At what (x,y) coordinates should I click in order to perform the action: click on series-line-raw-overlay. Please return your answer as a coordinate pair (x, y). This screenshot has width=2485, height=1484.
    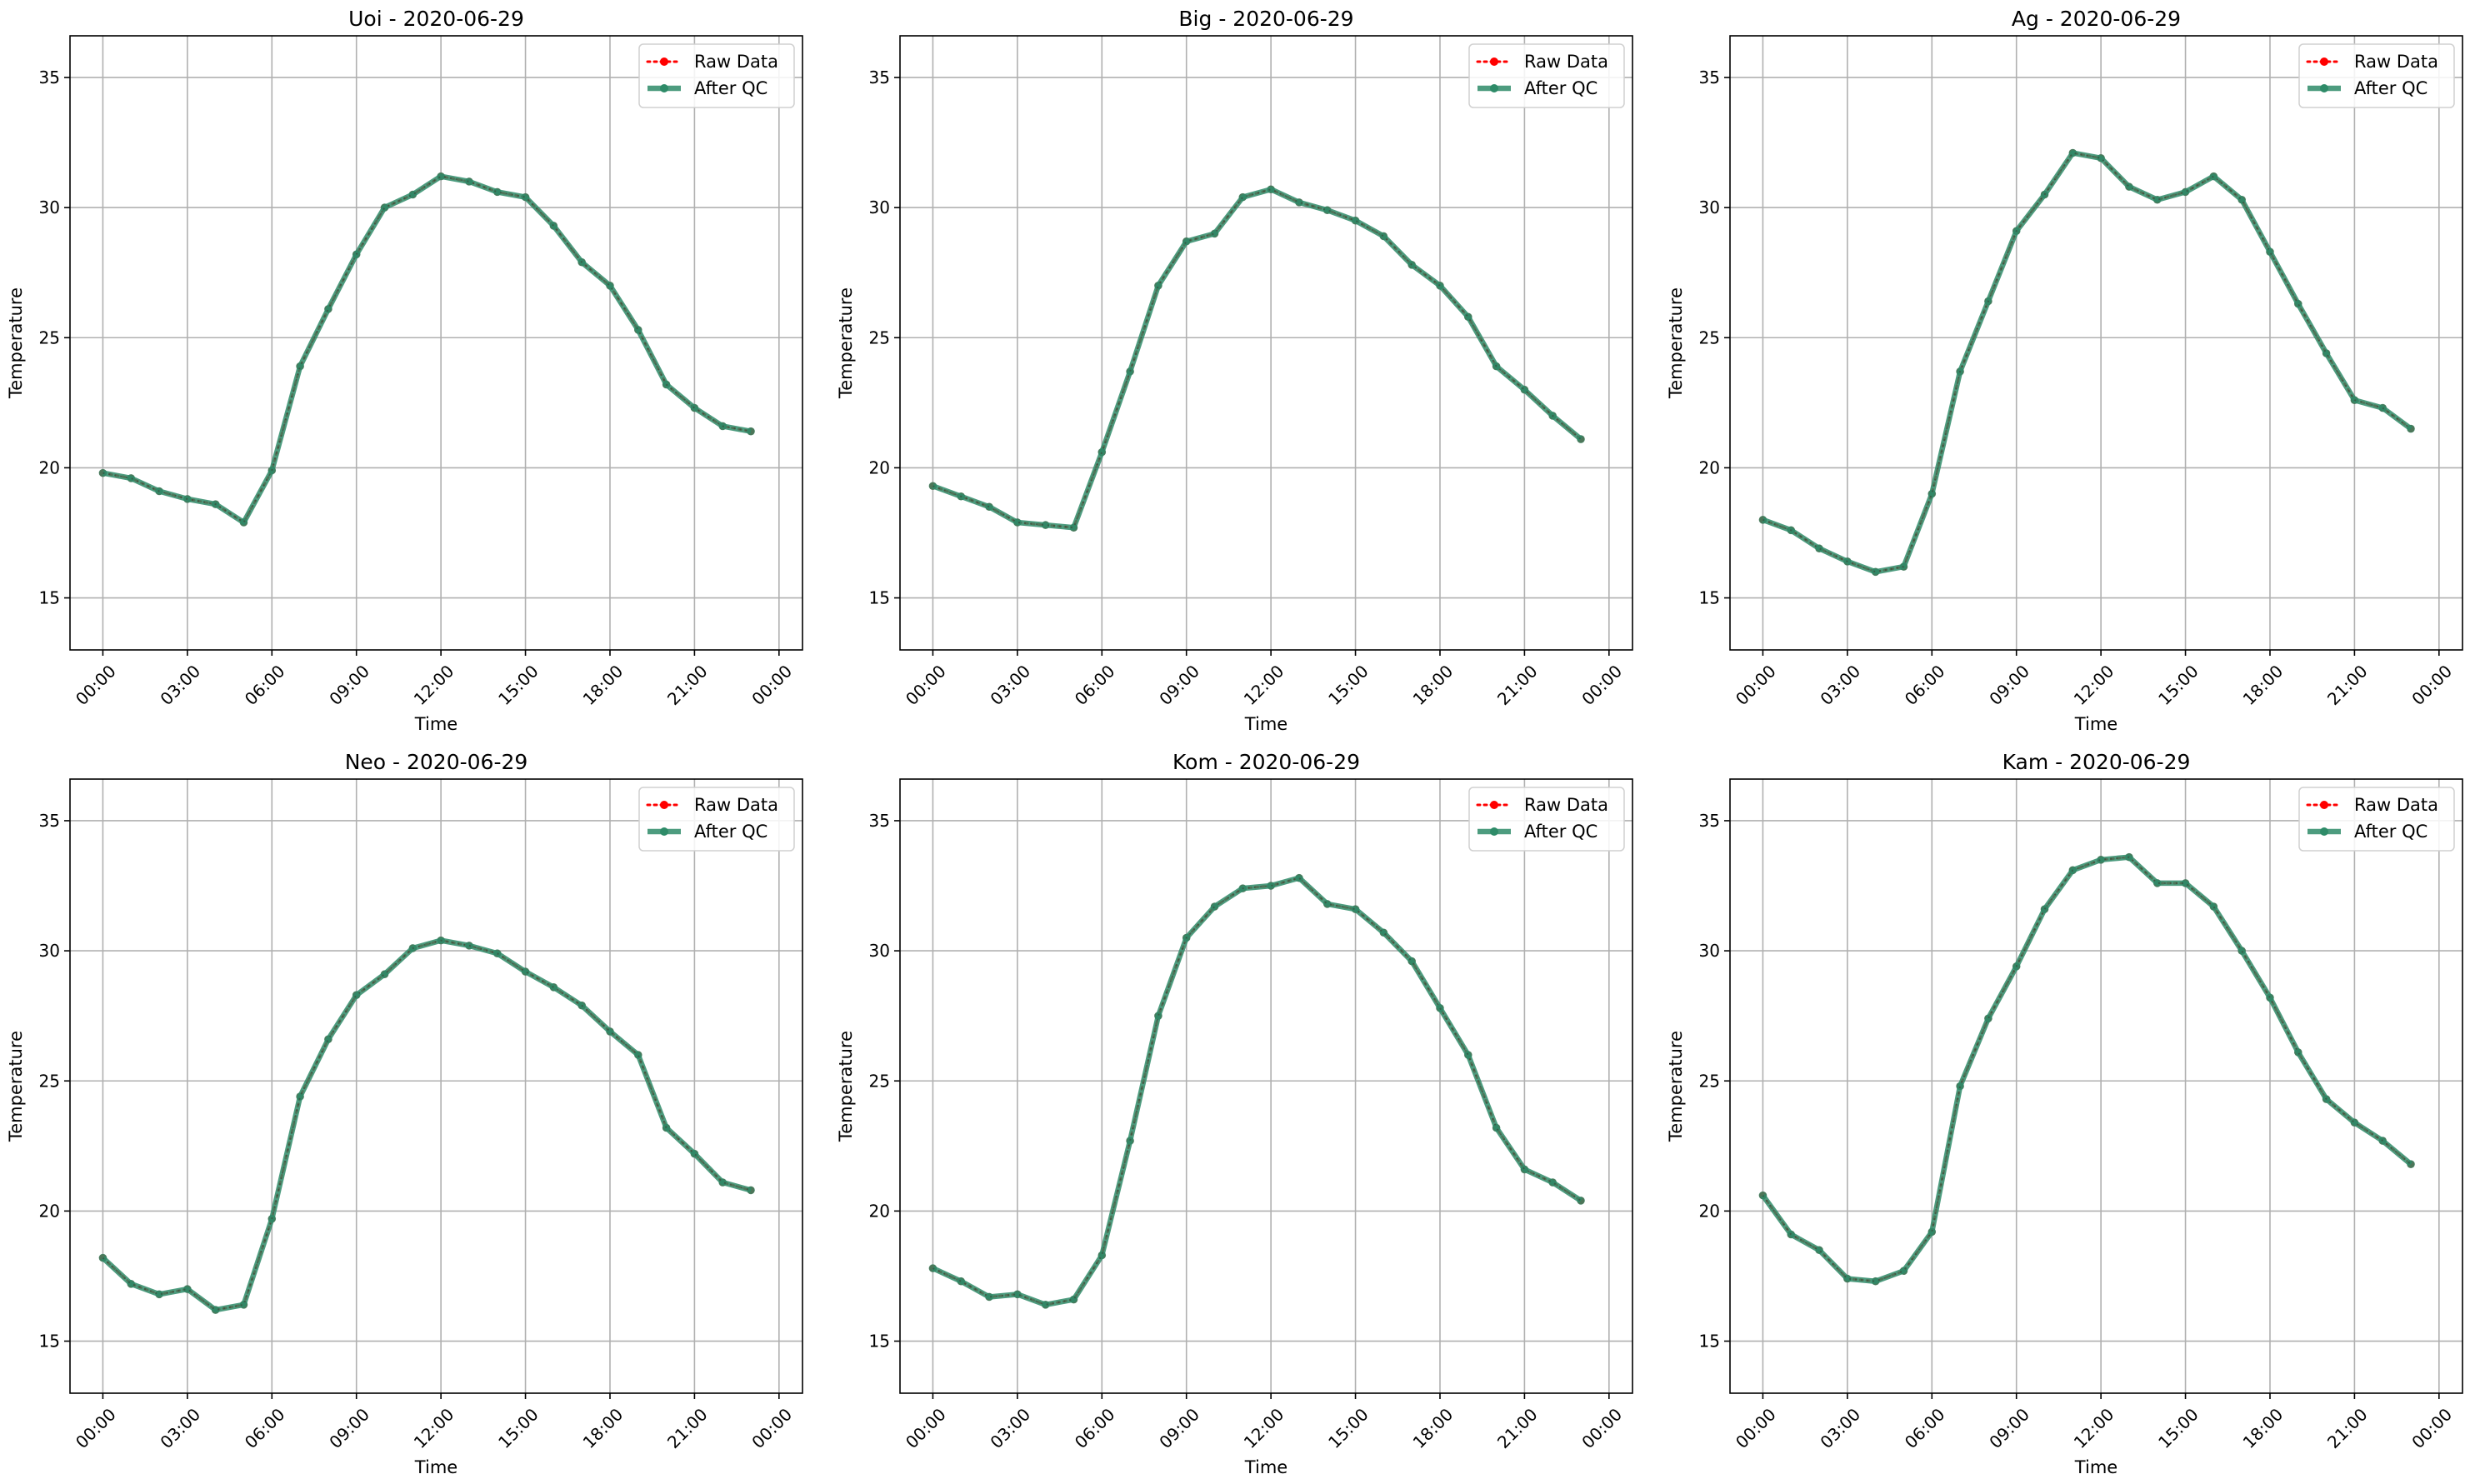
    Looking at the image, I should click on (427, 349).